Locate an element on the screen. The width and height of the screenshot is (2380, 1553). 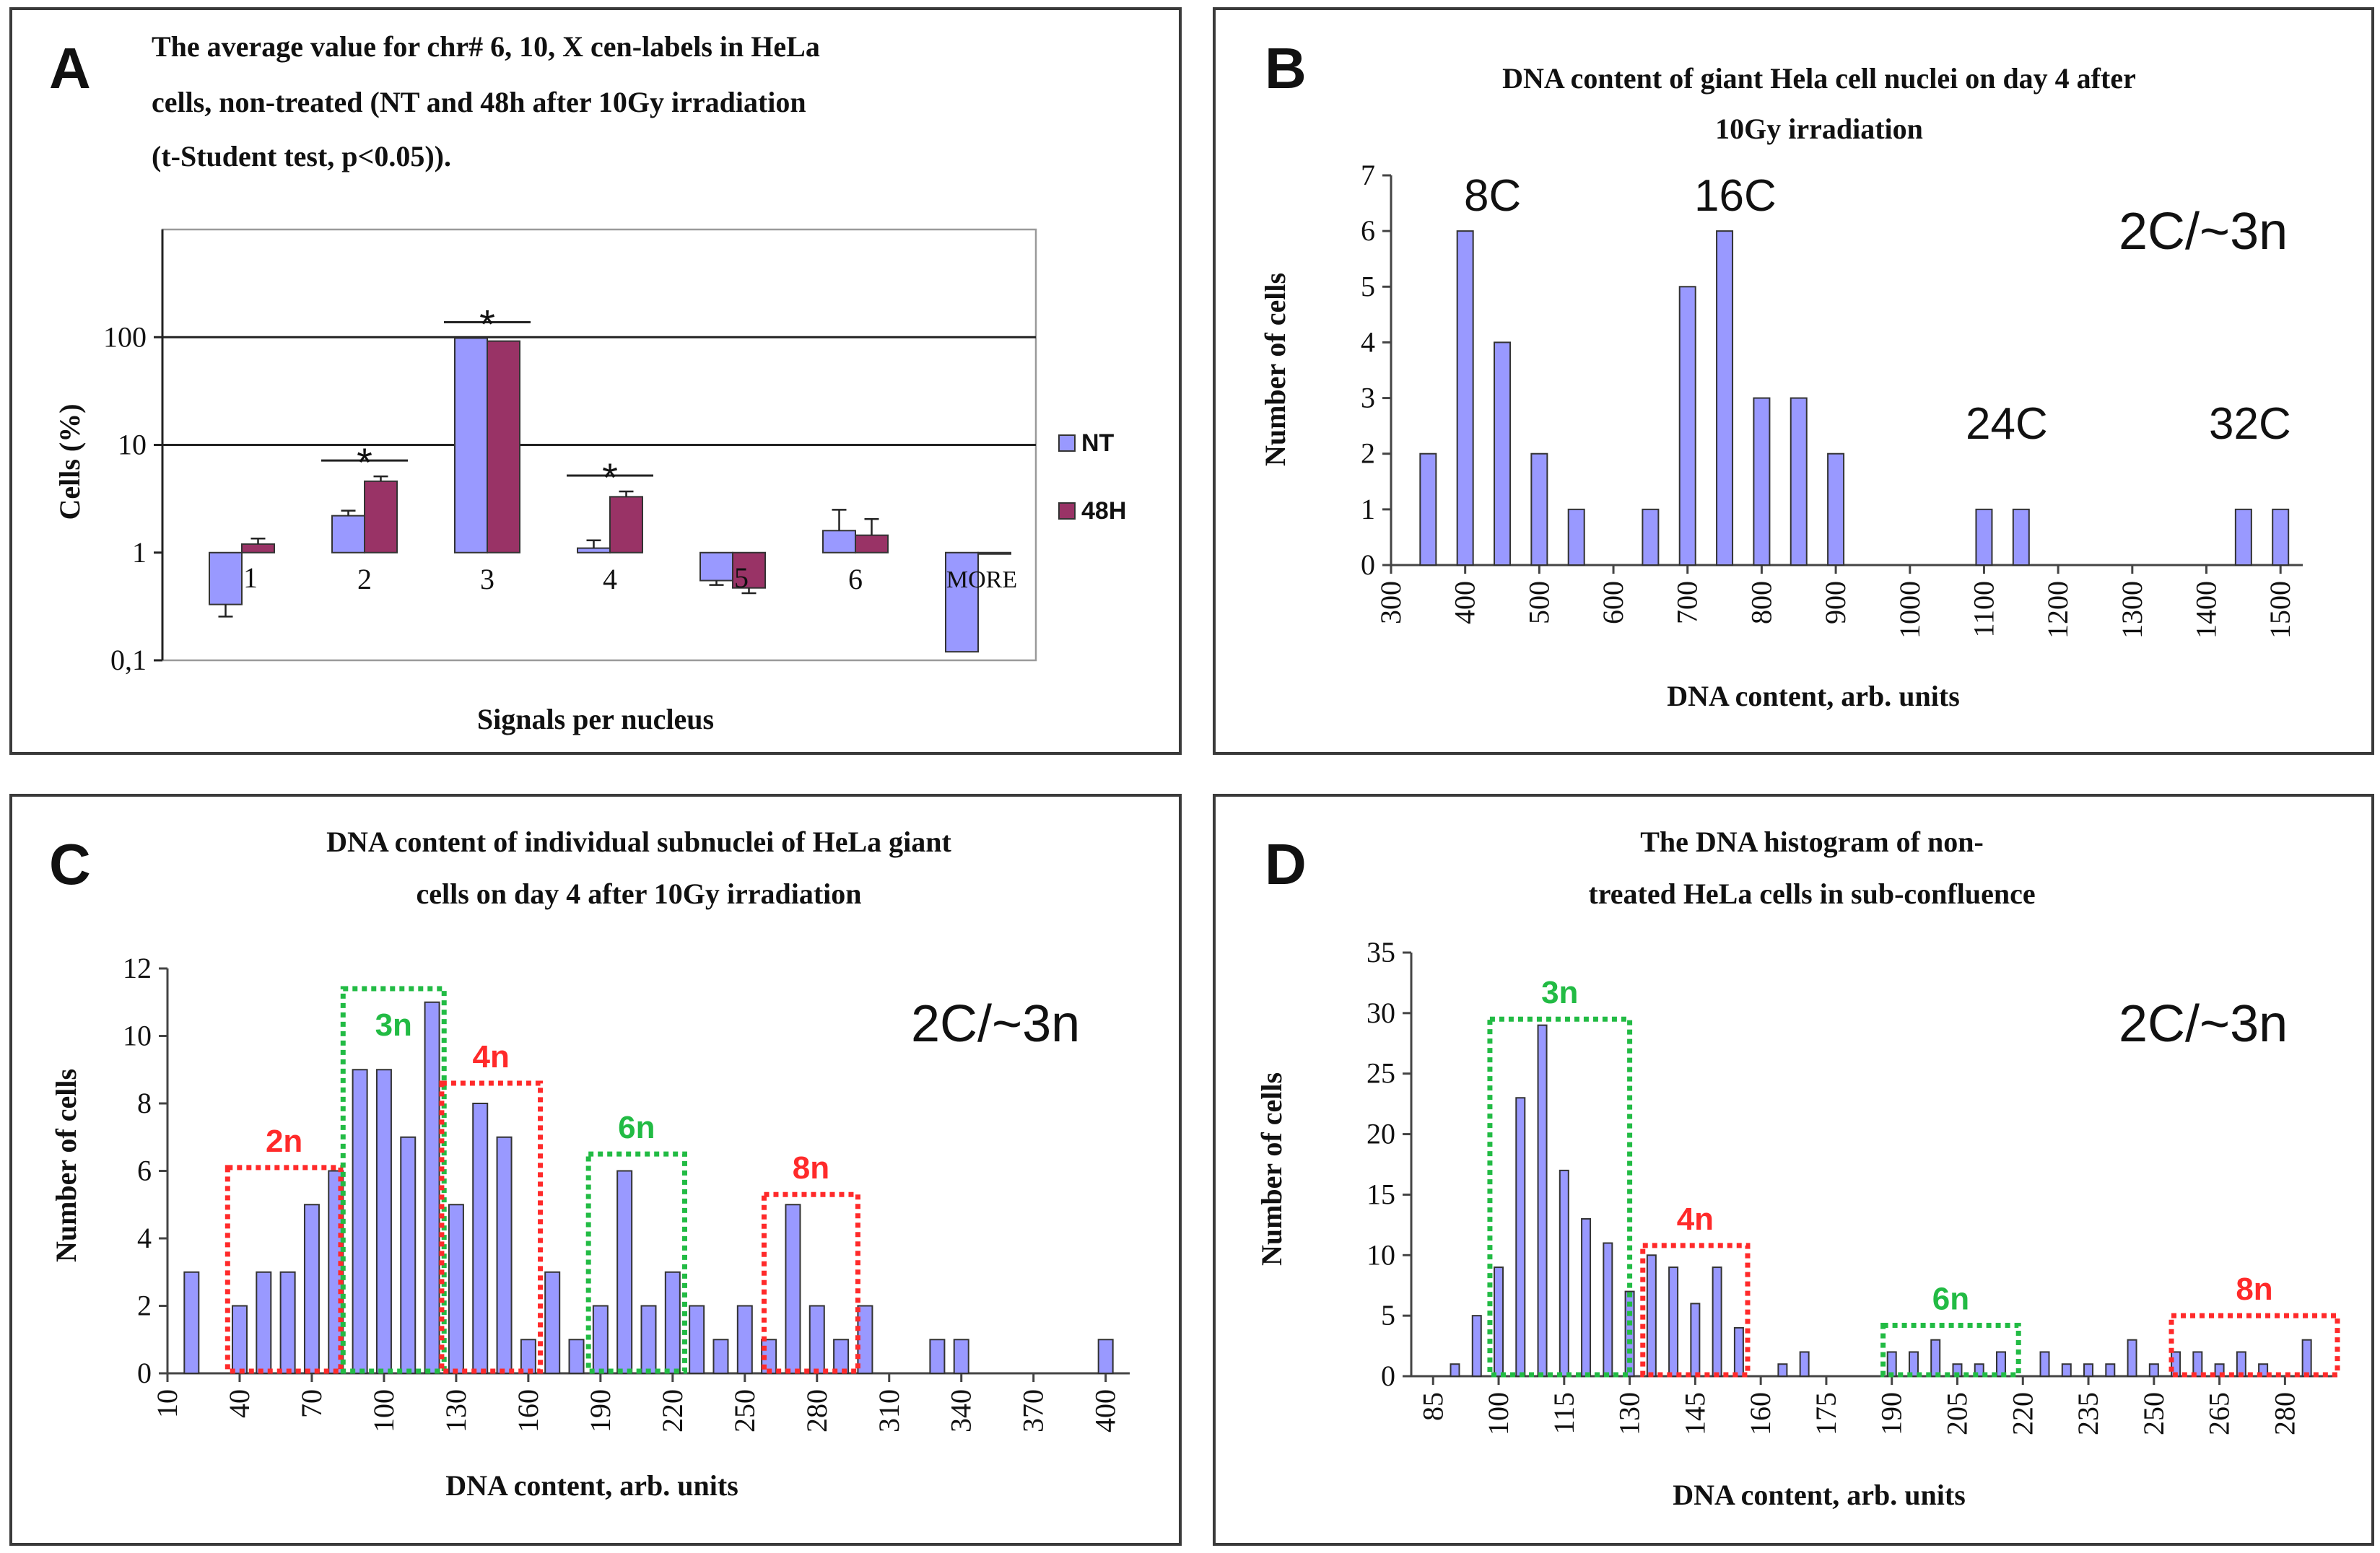
panel-c-box-label-2n: 2n is located at coordinates (284, 1141).